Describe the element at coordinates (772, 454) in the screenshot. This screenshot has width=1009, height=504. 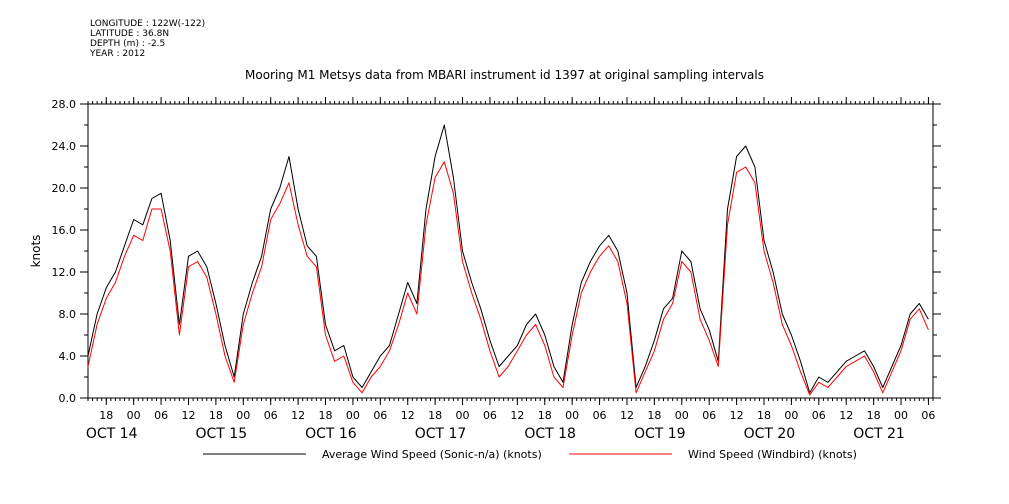
I see `legend-label-windbird: Wind Speed (Windbird) (knots)` at that location.